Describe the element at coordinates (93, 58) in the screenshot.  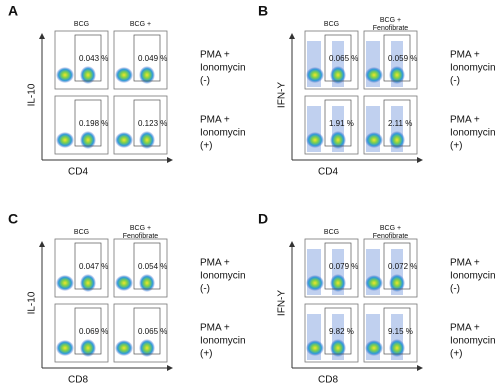
I see `gate-percent: 0.043 %` at that location.